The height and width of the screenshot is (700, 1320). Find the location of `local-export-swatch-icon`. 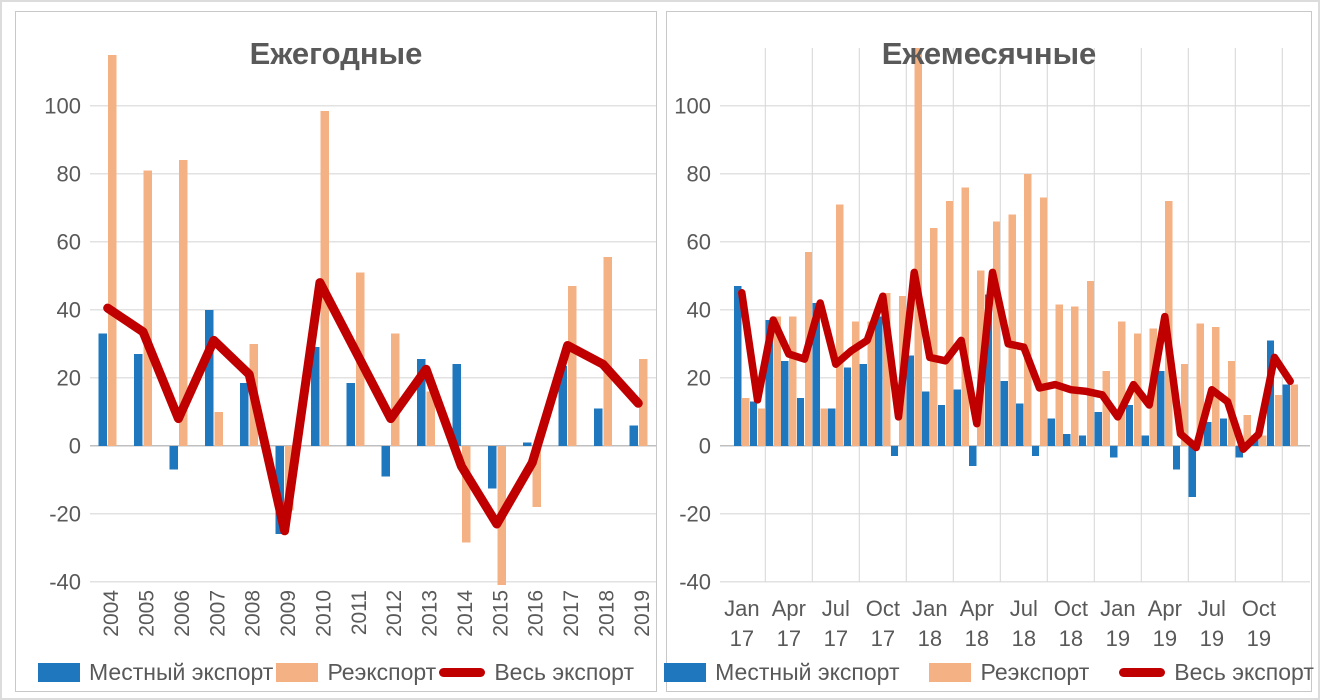

local-export-swatch-icon is located at coordinates (685, 672).